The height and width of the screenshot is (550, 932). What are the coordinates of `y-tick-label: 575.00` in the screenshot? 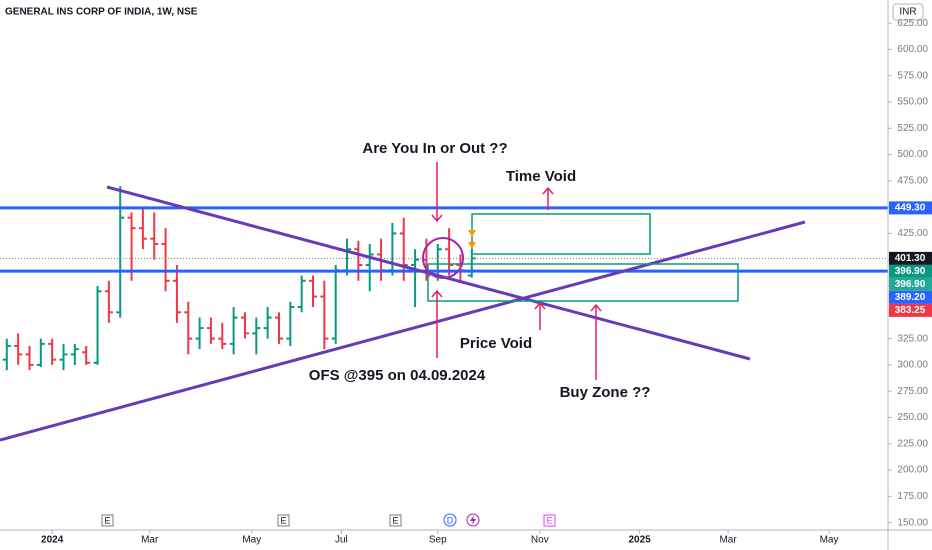 It's located at (912, 75).